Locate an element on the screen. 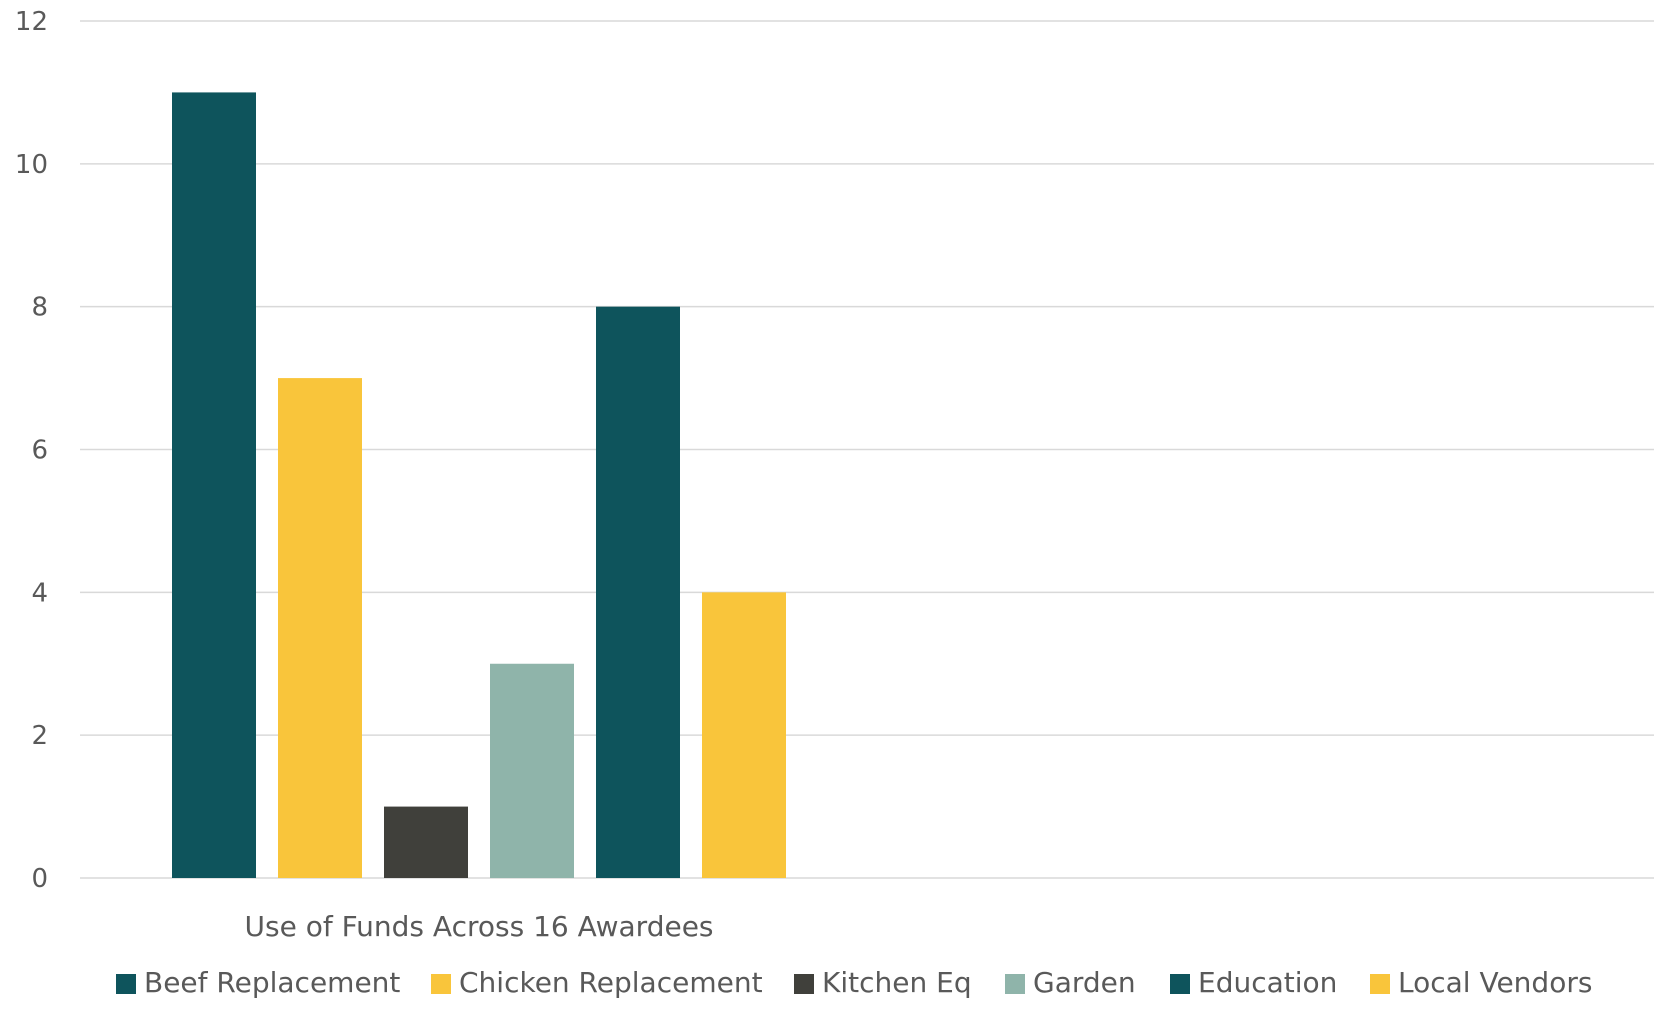  y-tick-label: 6 is located at coordinates (39, 451).